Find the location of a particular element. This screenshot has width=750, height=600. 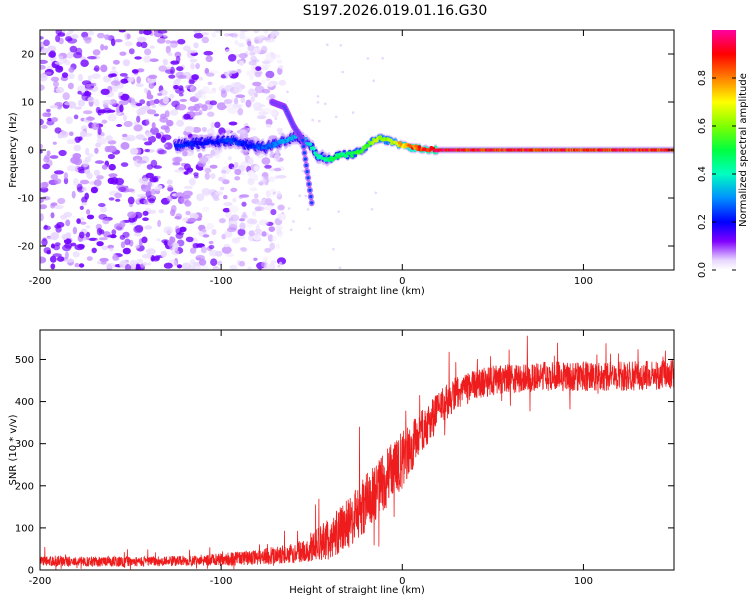

snr-ylabel: SNR (10 * v/v) is located at coordinates (13, 449).